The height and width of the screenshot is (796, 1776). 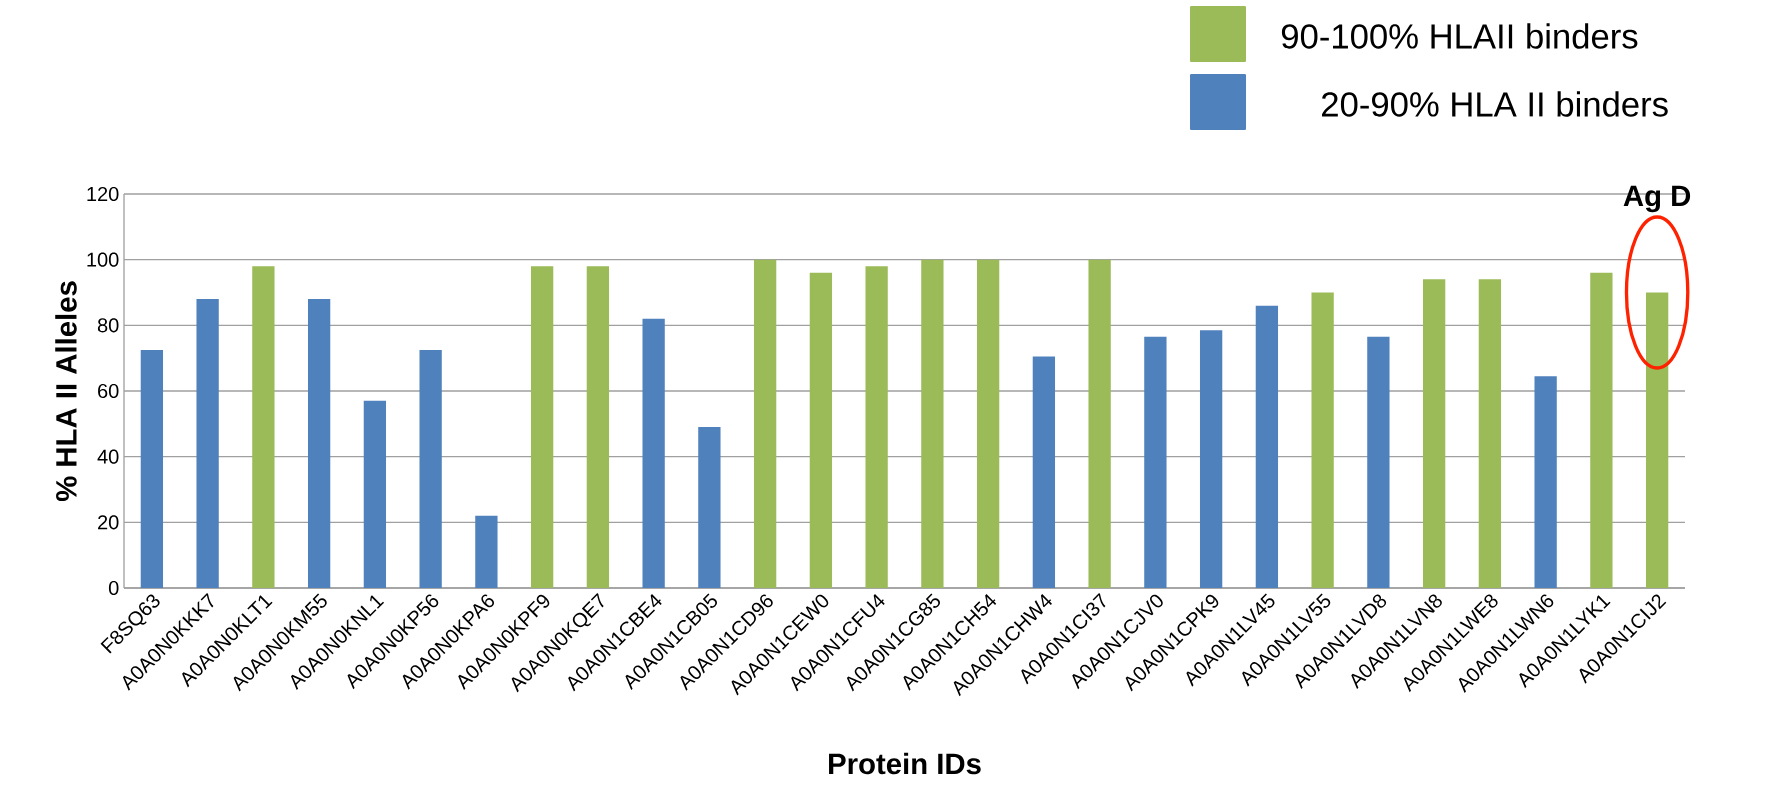 I want to click on y-tick-label: 60, so click(x=108, y=391).